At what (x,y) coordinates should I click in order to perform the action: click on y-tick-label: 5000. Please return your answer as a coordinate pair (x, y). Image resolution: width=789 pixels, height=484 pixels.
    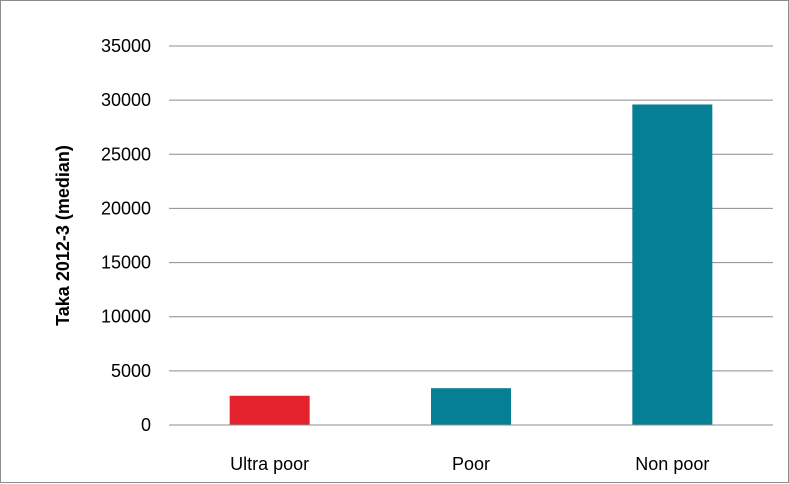
    Looking at the image, I should click on (131, 371).